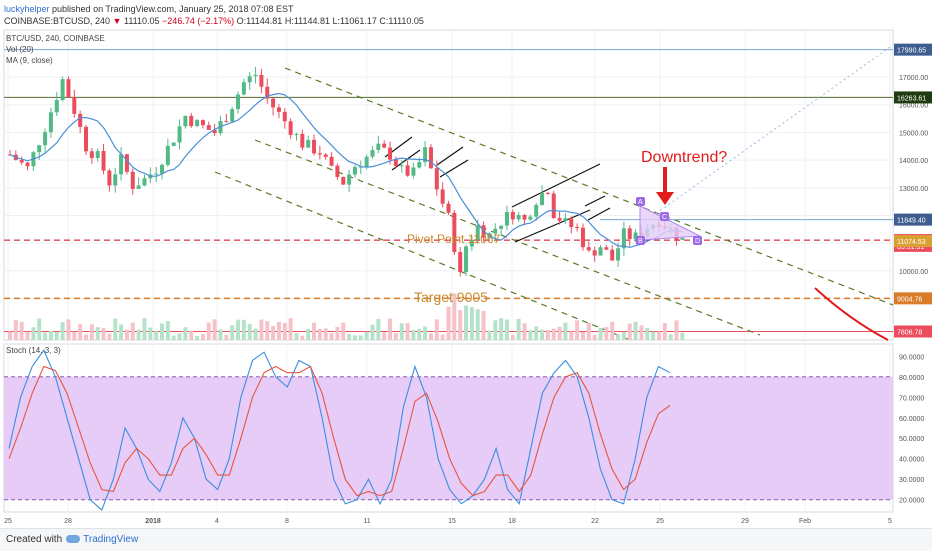  What do you see at coordinates (8, 521) in the screenshot?
I see `time-tick-label: 25` at bounding box center [8, 521].